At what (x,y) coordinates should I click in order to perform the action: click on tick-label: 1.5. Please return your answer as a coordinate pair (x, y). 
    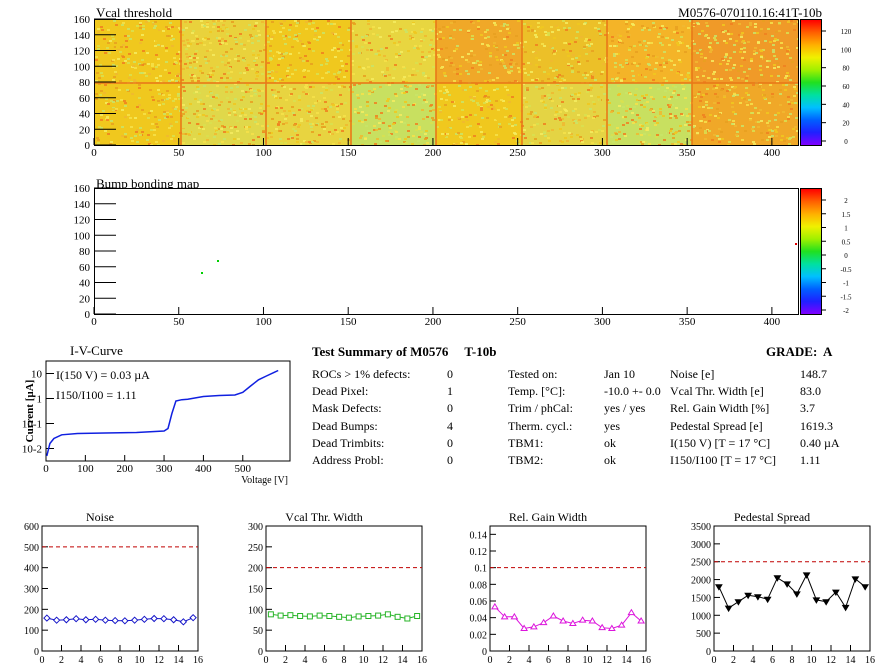
    Looking at the image, I should click on (846, 215).